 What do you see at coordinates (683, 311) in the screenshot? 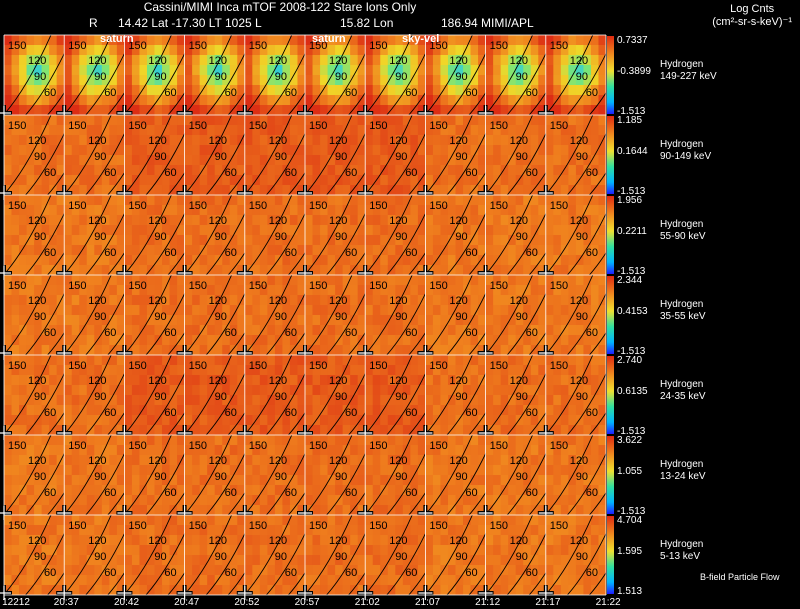
I see `band-label: Hydrogen 35-55 keV` at bounding box center [683, 311].